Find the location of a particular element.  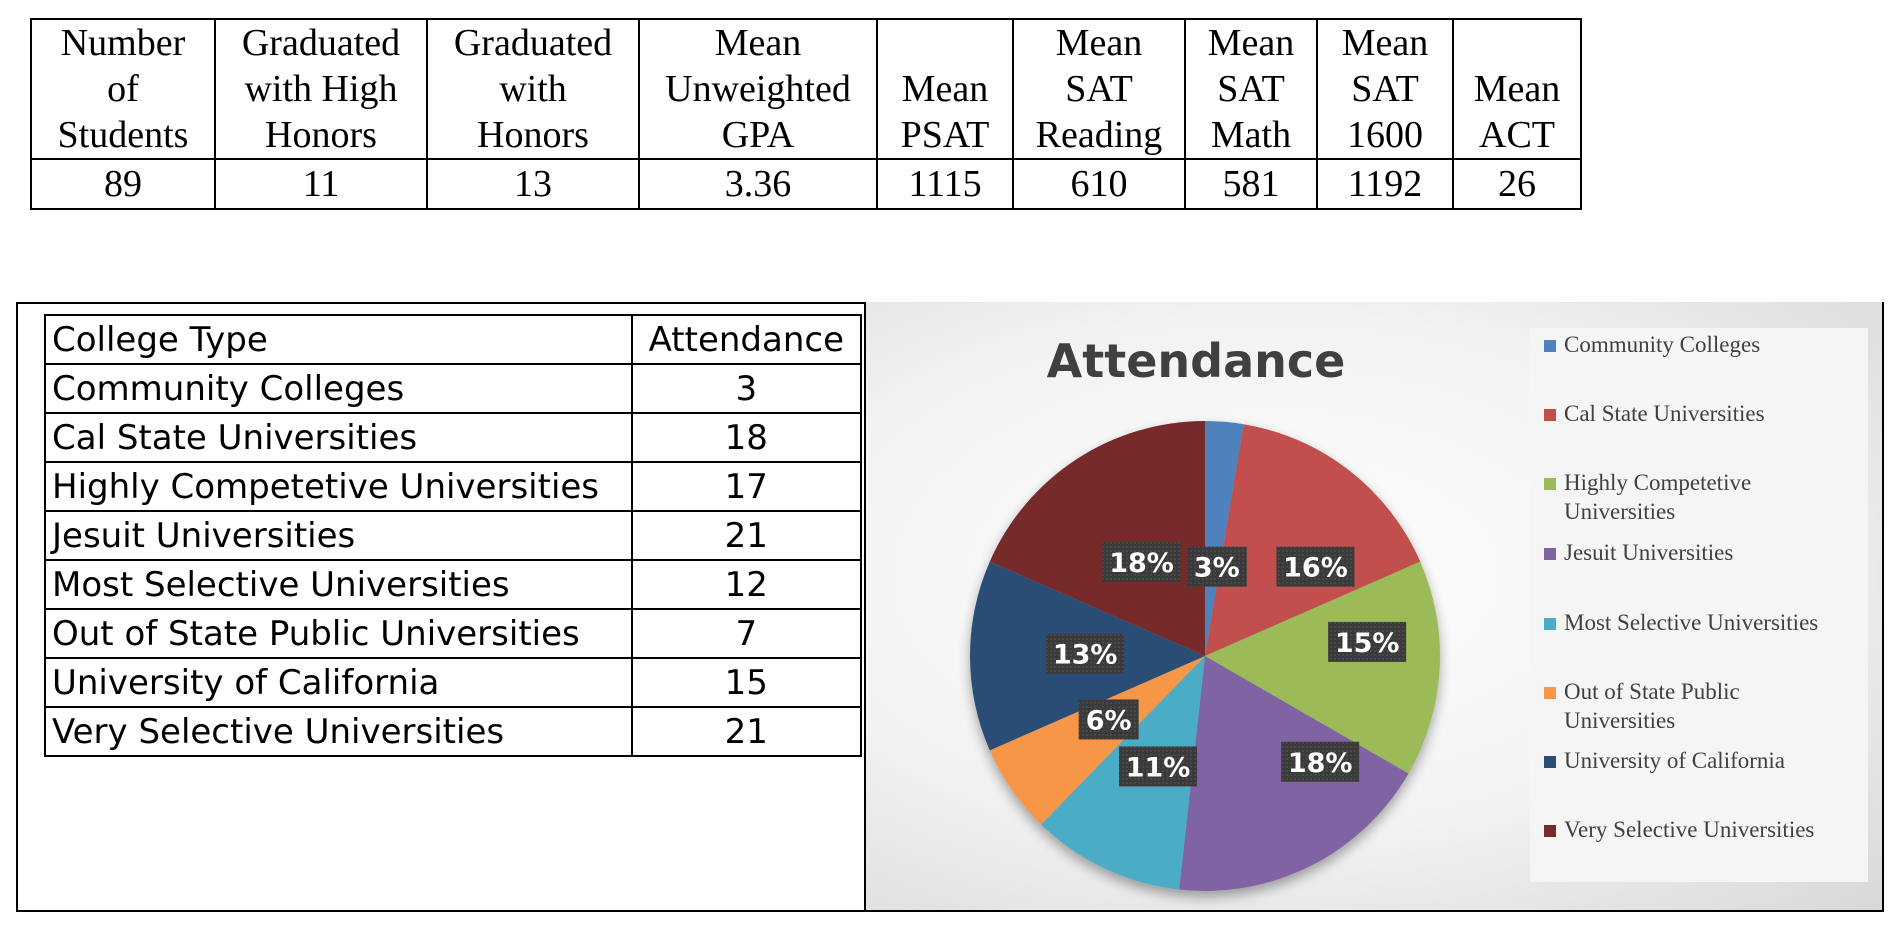

legend-item: Cal State Universities is located at coordinates (1704, 413).